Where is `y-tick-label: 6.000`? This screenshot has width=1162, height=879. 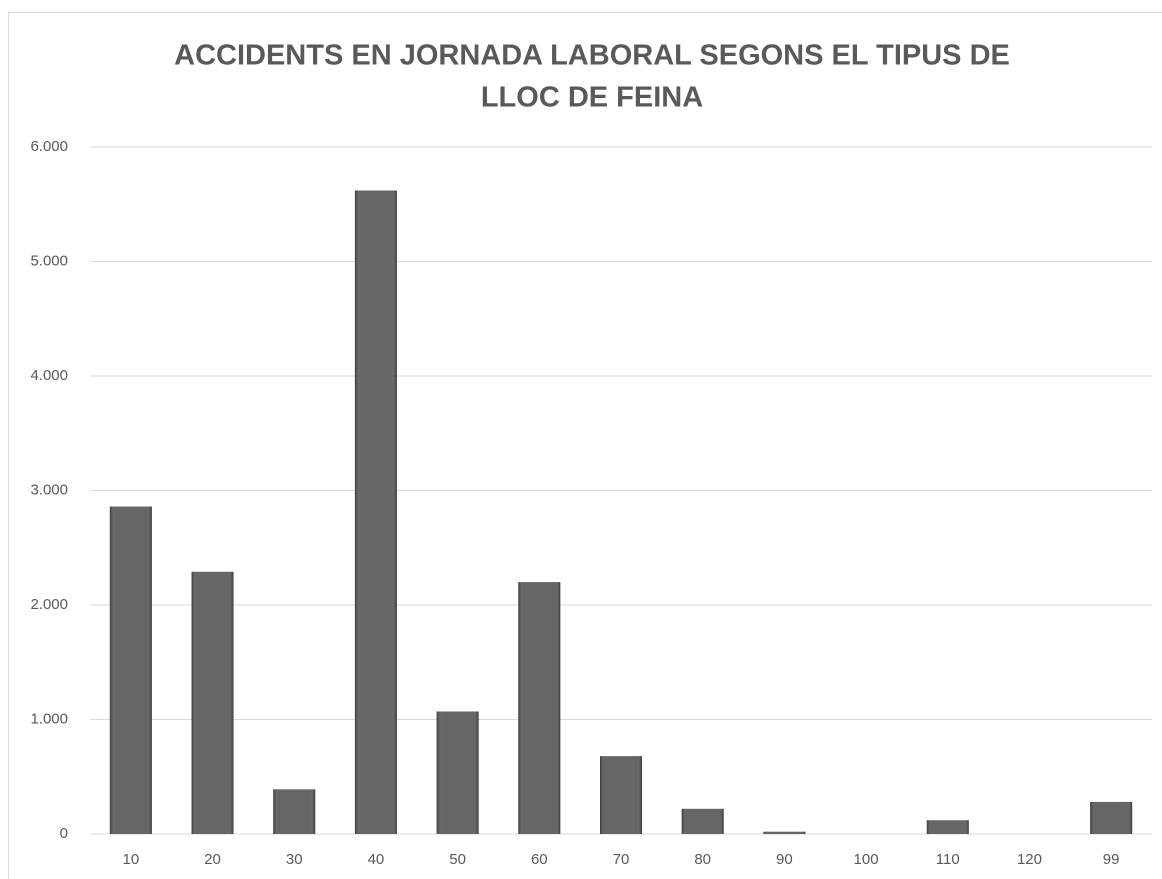
y-tick-label: 6.000 is located at coordinates (49, 146).